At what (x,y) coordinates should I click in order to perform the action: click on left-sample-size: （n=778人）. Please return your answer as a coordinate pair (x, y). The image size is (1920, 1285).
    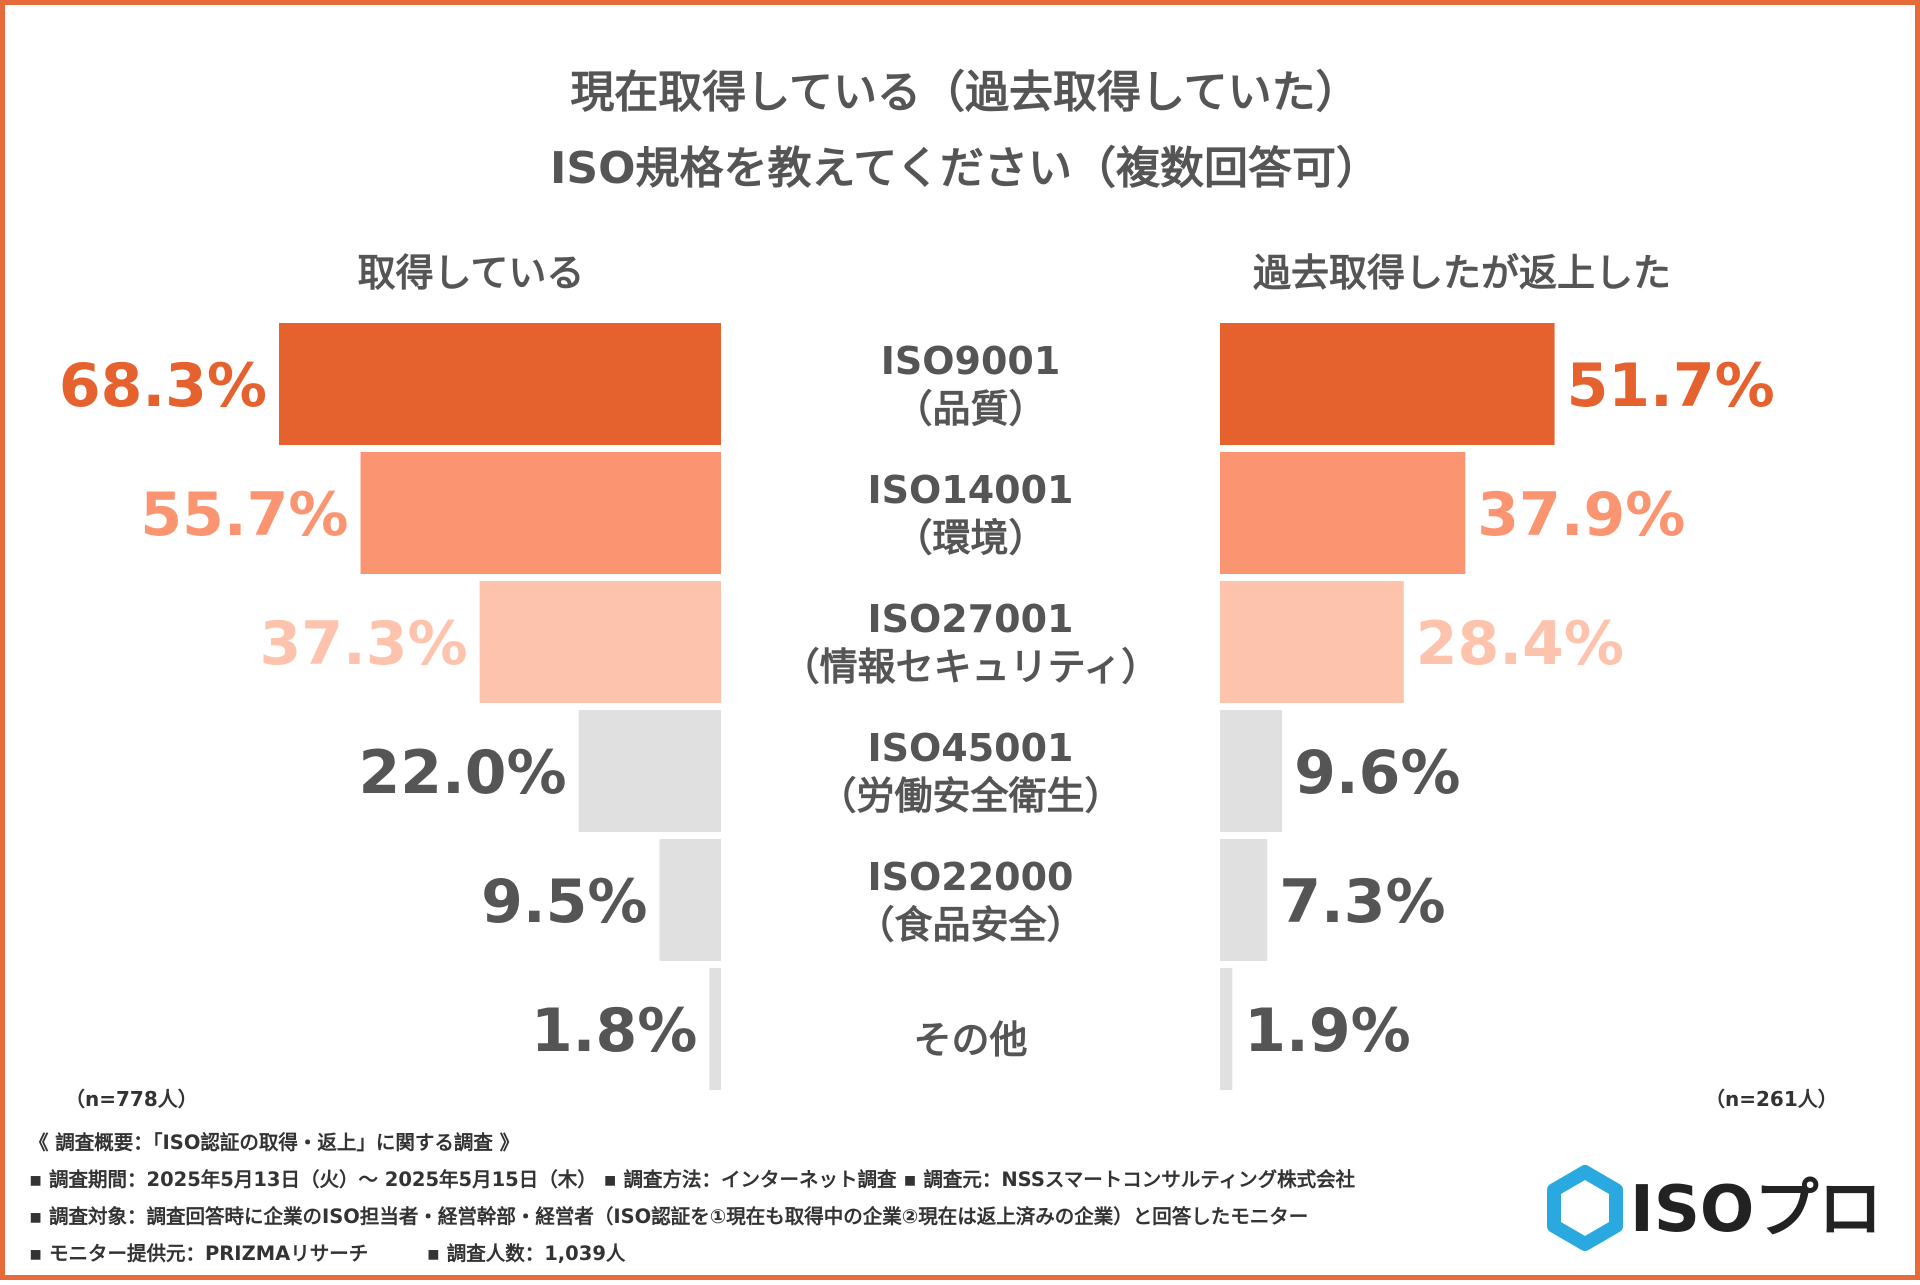
    Looking at the image, I should click on (131, 1099).